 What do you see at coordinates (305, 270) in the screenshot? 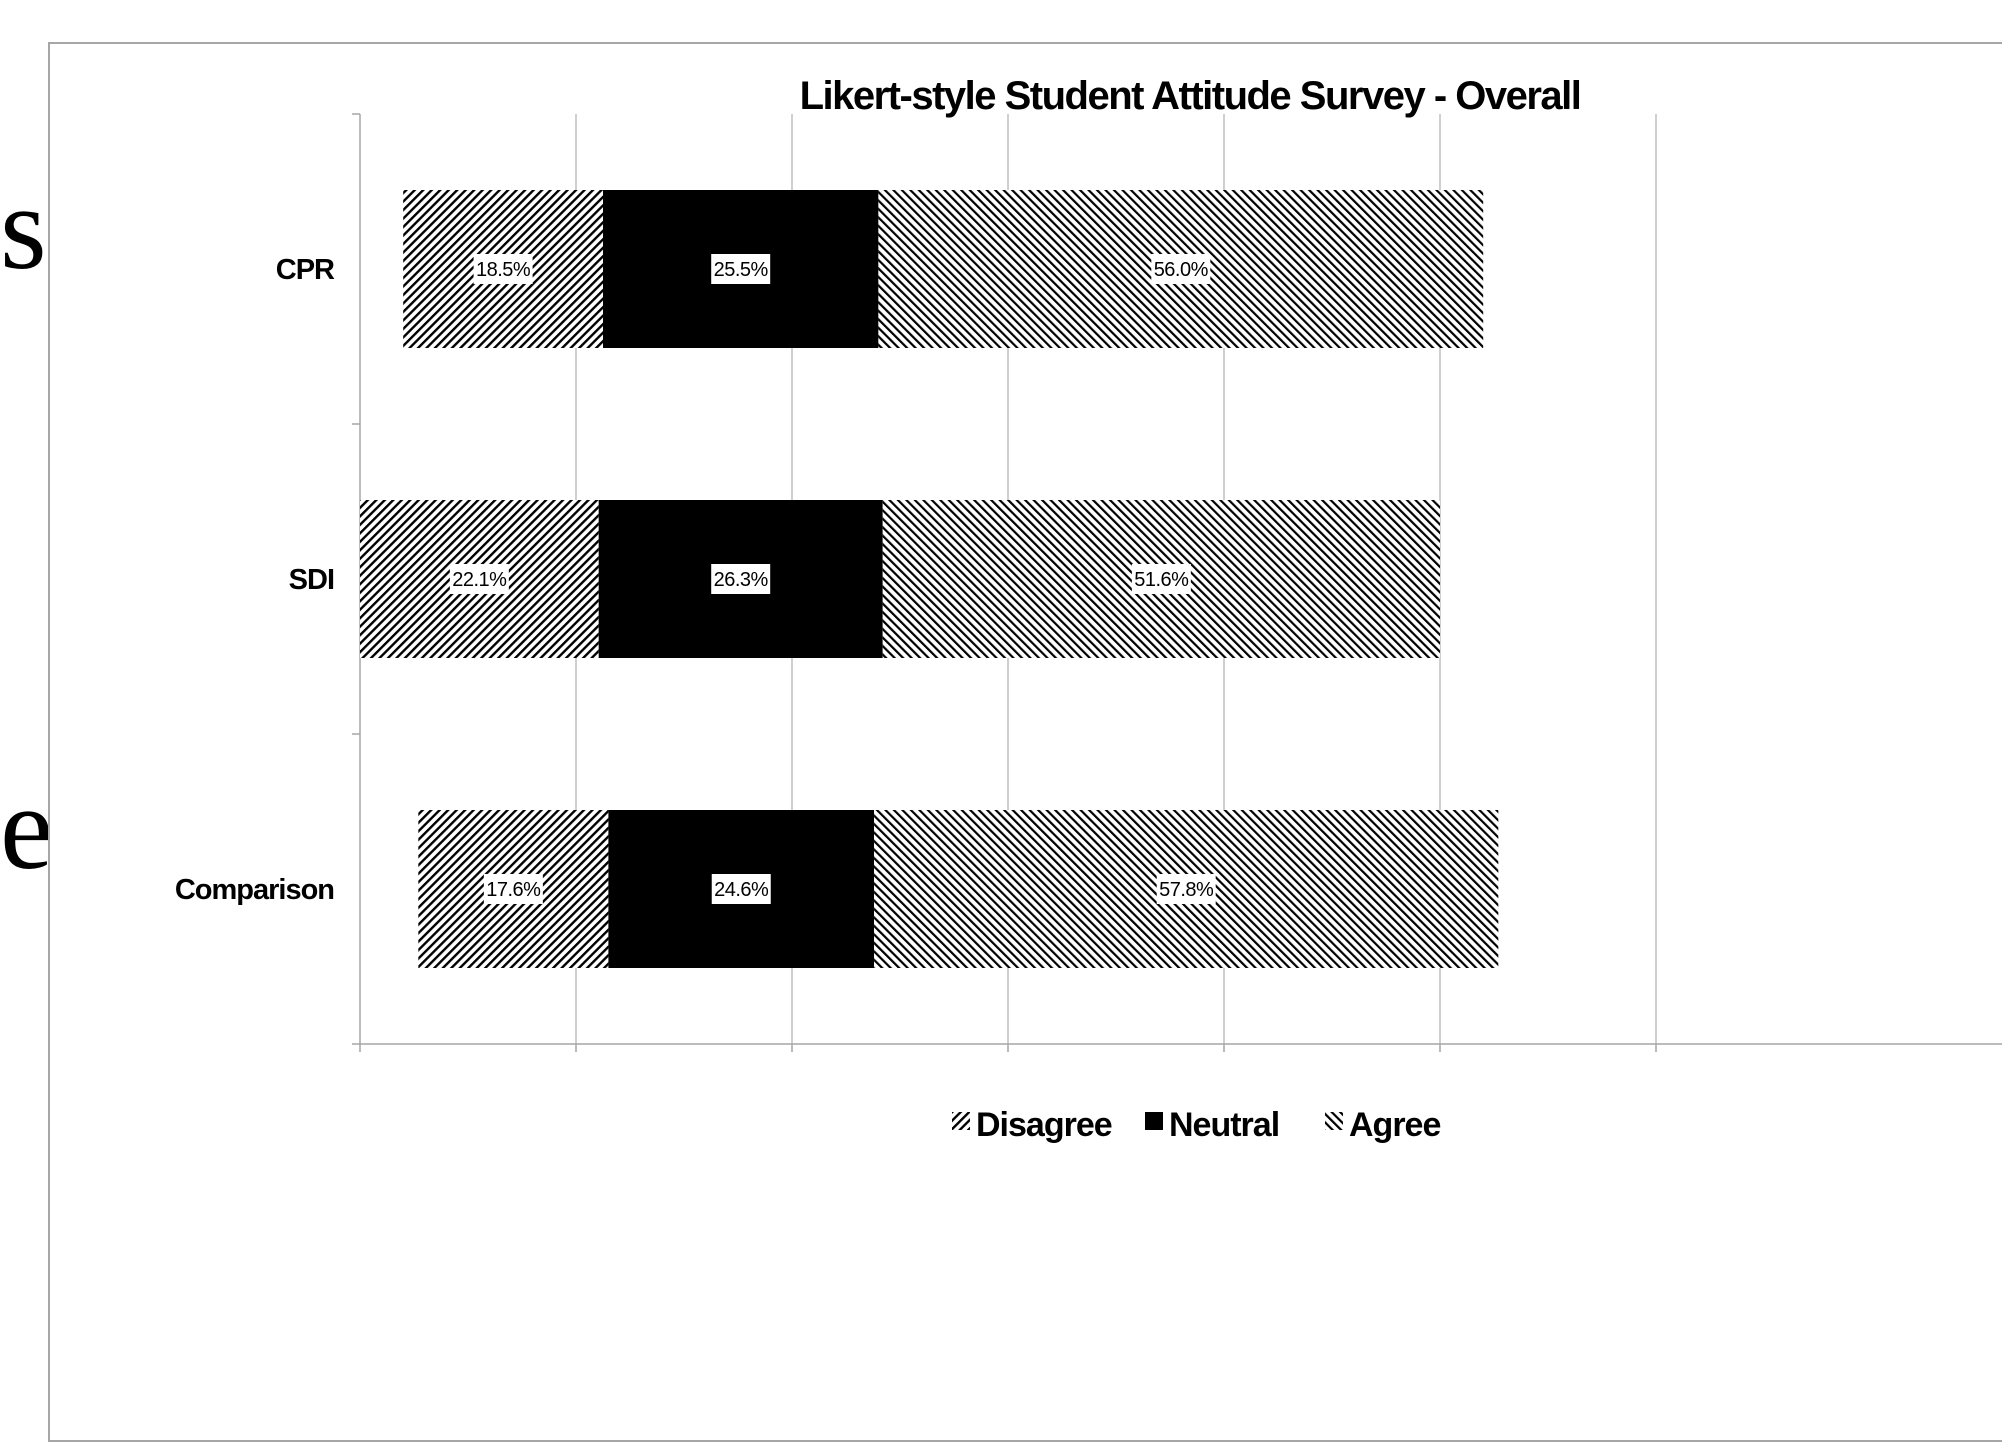
I see `category-label-cpr: CPR` at bounding box center [305, 270].